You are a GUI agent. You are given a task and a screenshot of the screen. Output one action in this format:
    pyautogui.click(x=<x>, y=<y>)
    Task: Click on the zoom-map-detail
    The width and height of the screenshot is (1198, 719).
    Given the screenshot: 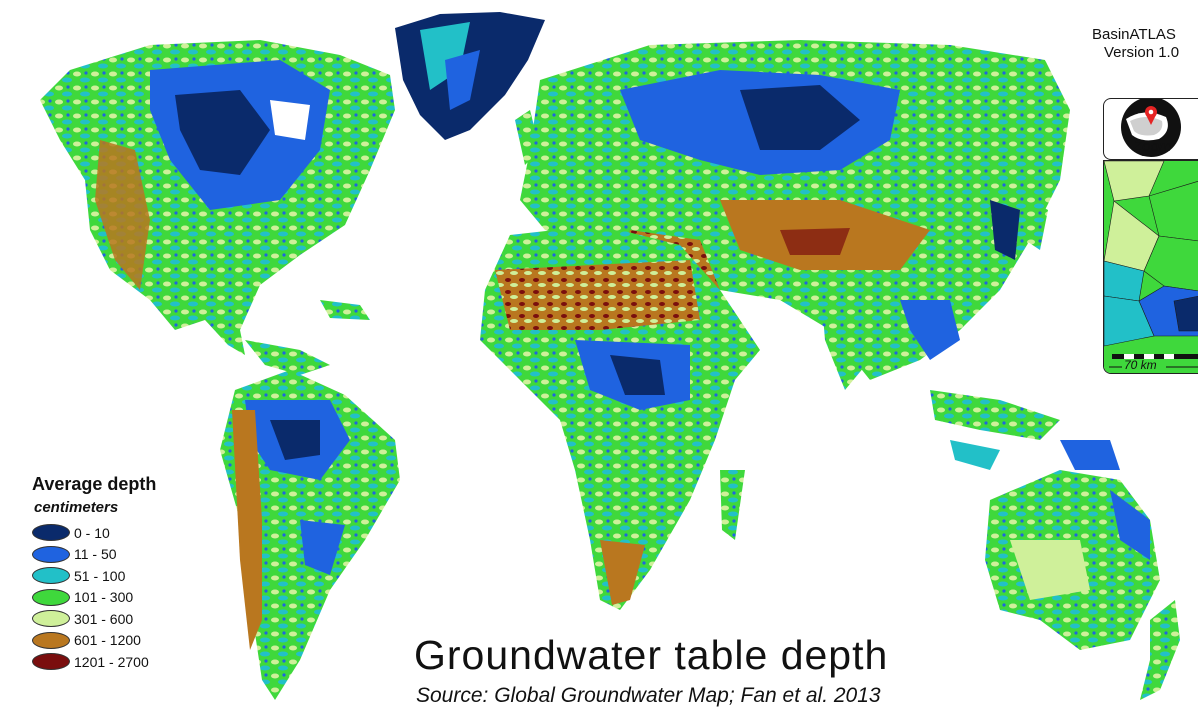 What is the action you would take?
    pyautogui.click(x=1151, y=267)
    